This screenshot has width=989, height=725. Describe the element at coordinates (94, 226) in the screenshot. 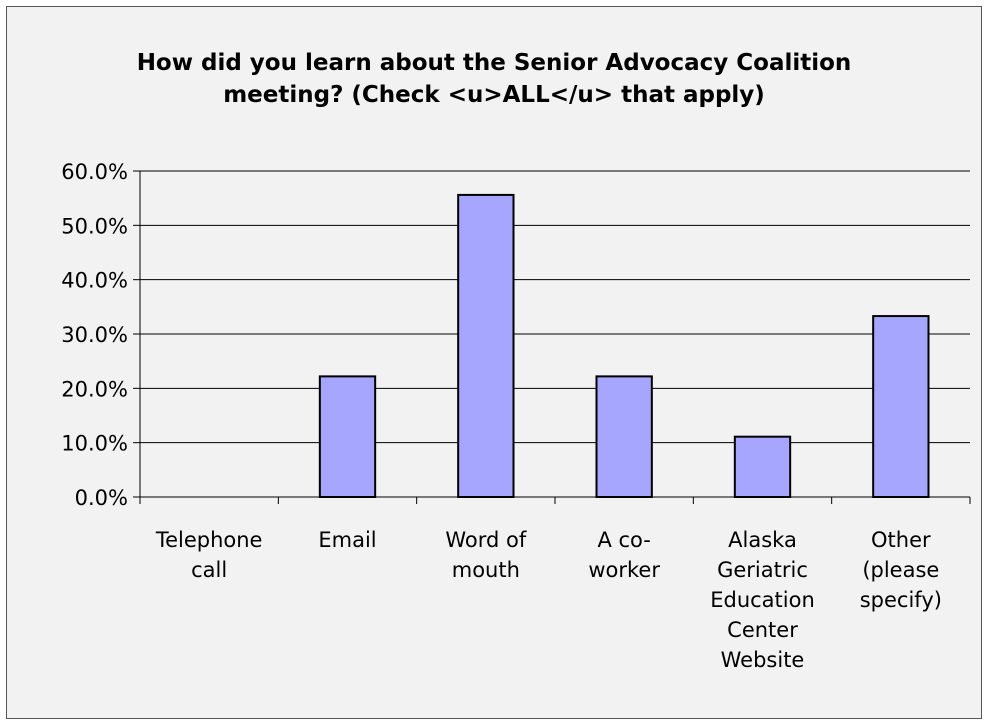

I see `y-tick-label: 50.0%` at that location.